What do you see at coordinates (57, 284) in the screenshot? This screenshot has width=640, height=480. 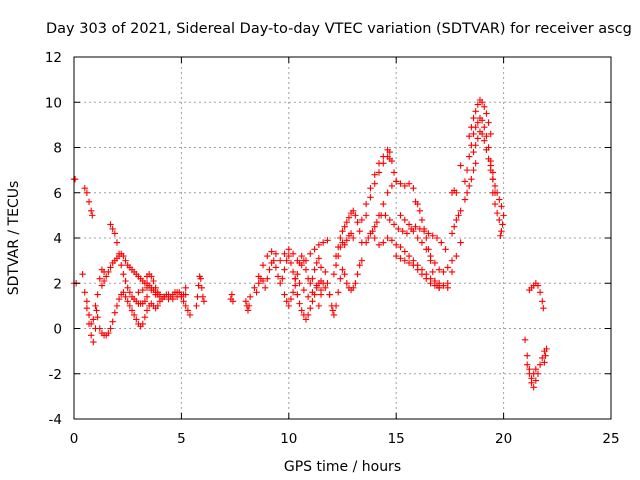 I see `y-tick-label: 2` at bounding box center [57, 284].